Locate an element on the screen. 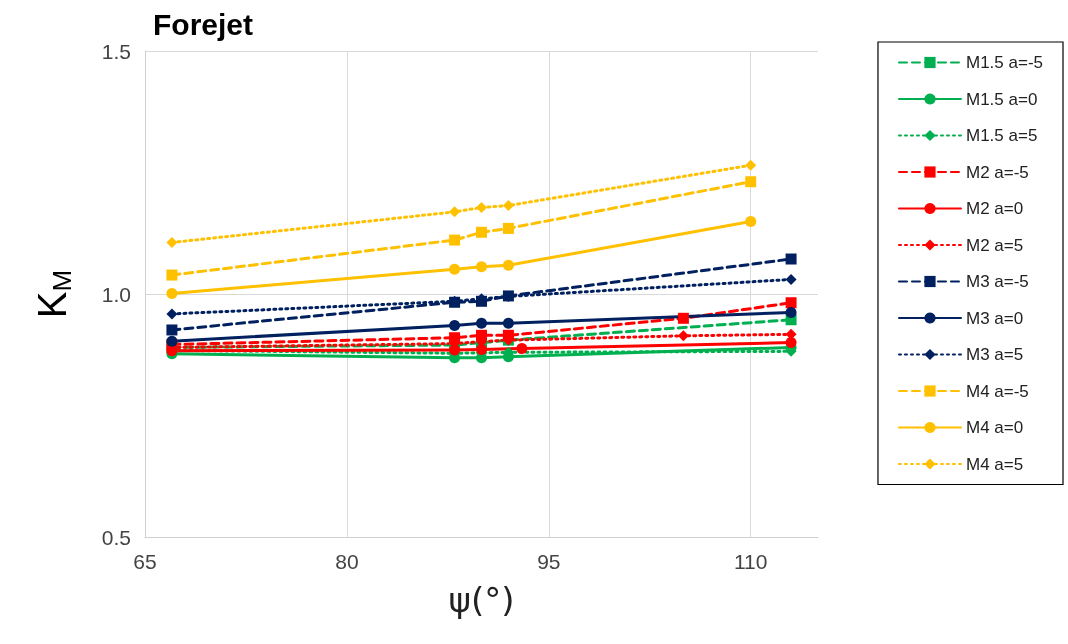 This screenshot has width=1068, height=644. y-axis-title: KM is located at coordinates (53, 294).